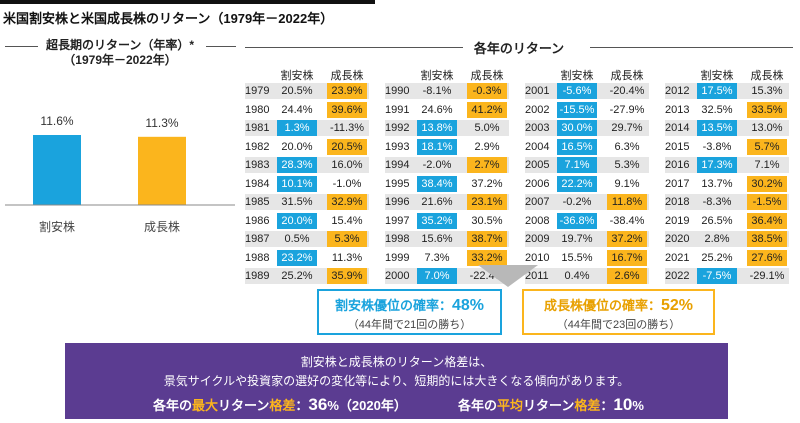  What do you see at coordinates (767, 109) in the screenshot?
I see `growth-return-cell: 33.5%` at bounding box center [767, 109].